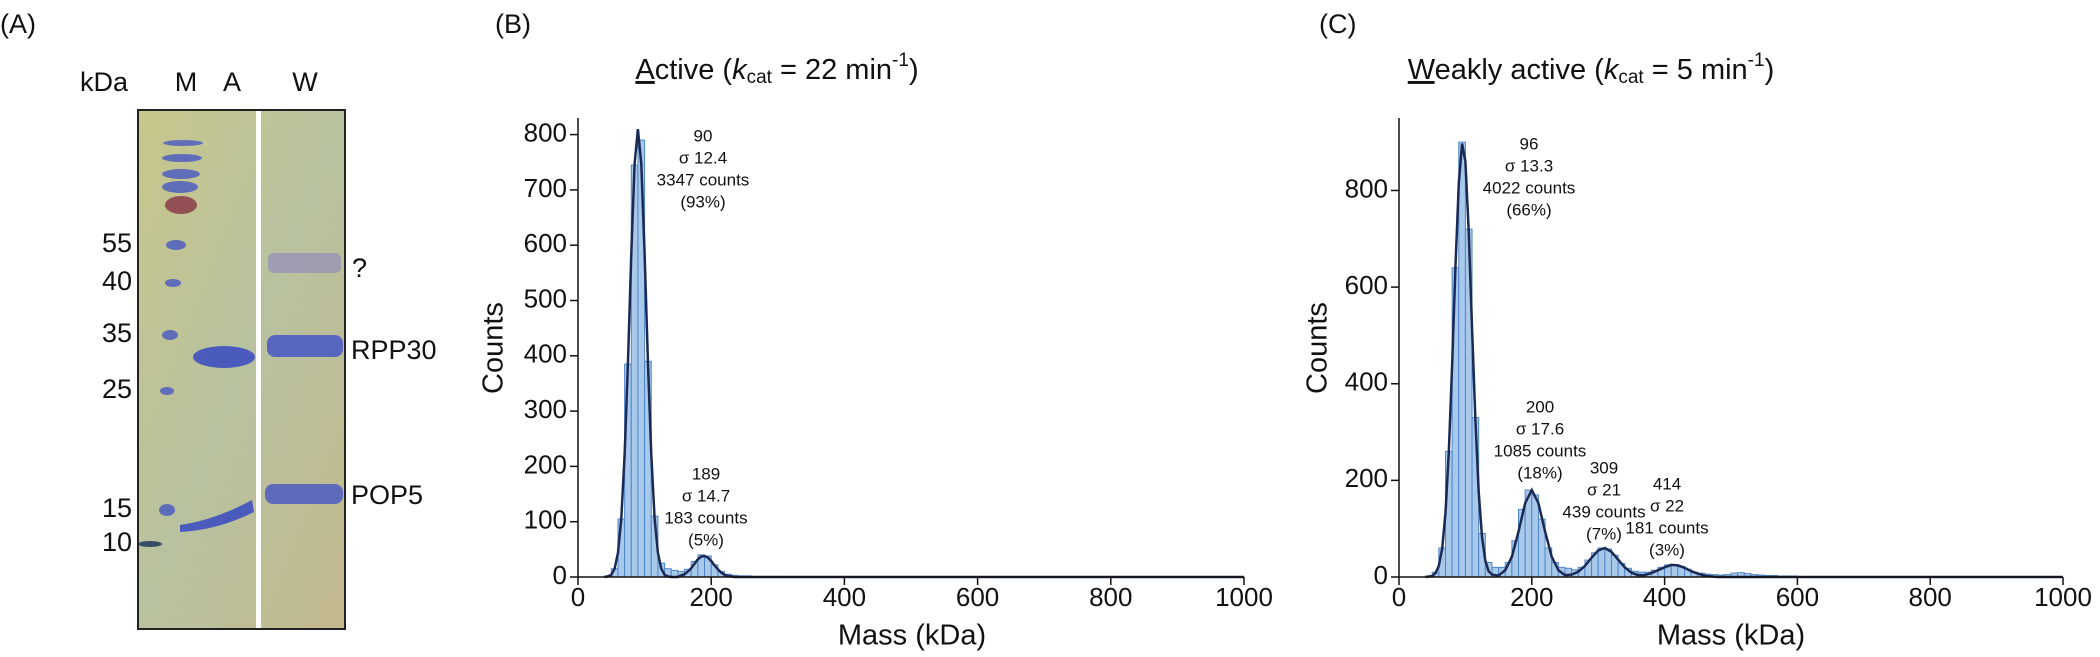 This screenshot has width=2100, height=657. I want to click on panel-label: (B), so click(513, 24).